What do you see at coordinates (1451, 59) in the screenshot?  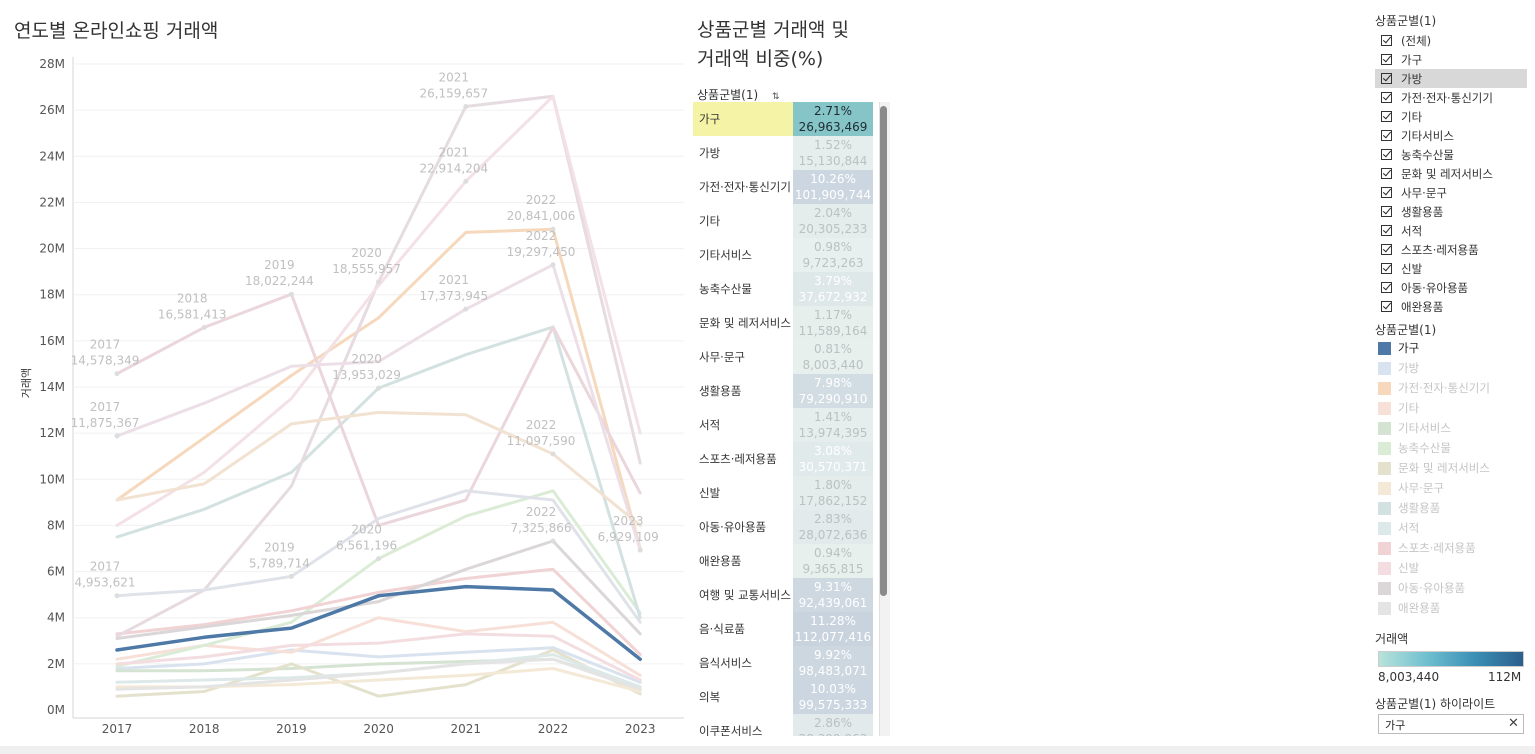 I see `filter-item: 가구` at bounding box center [1451, 59].